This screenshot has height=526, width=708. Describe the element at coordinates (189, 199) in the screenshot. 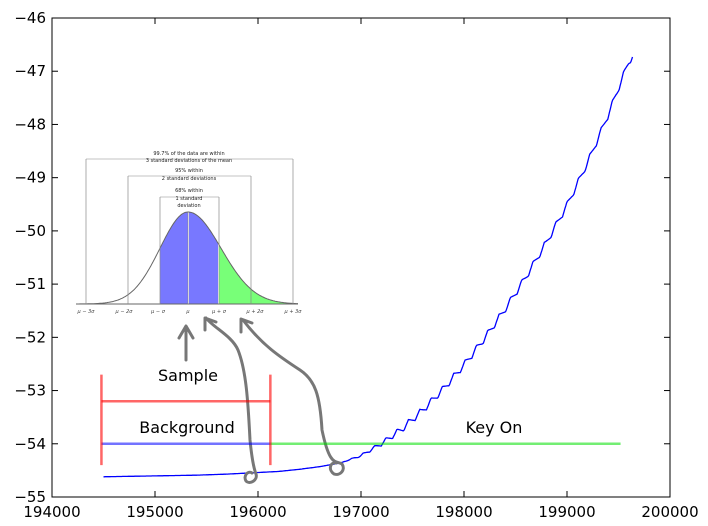

I see `inset-label-68b: 1 standard` at that location.